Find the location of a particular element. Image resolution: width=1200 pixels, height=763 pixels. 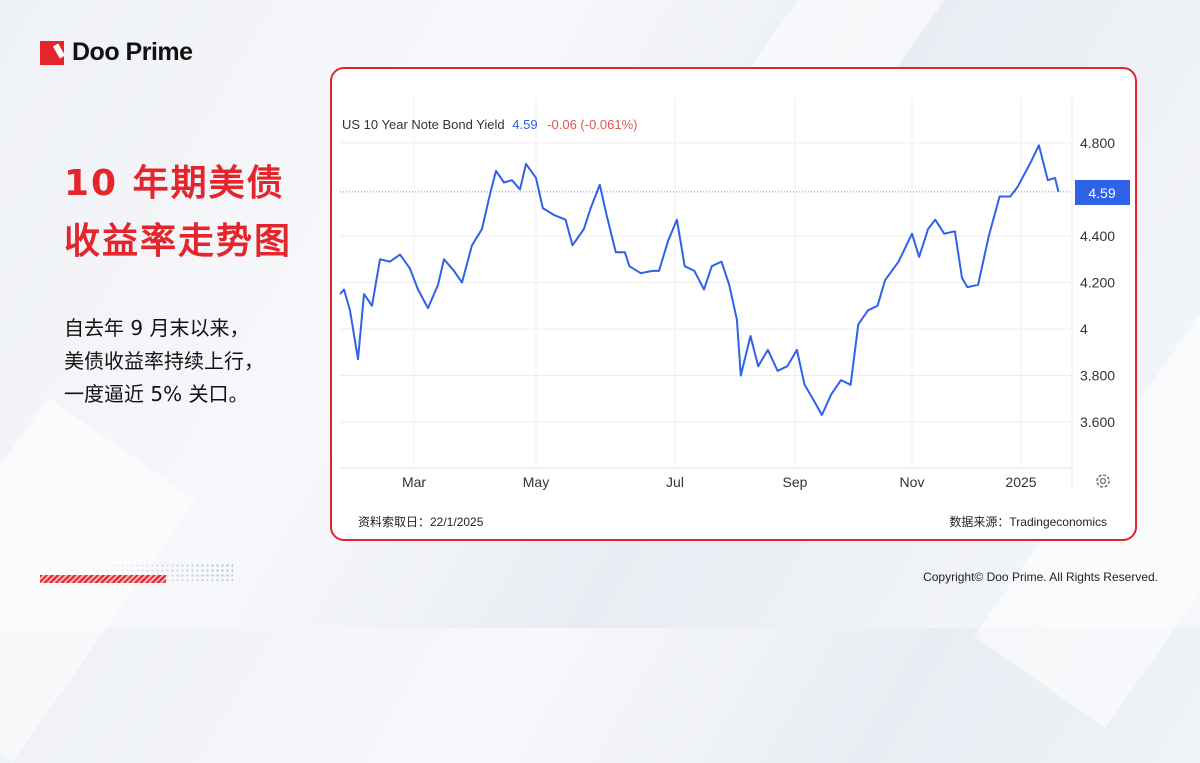

description: 自去年 9 月末以来， 美债收益率持续上行， 一度逼近 5% 关口。 is located at coordinates (164, 361).